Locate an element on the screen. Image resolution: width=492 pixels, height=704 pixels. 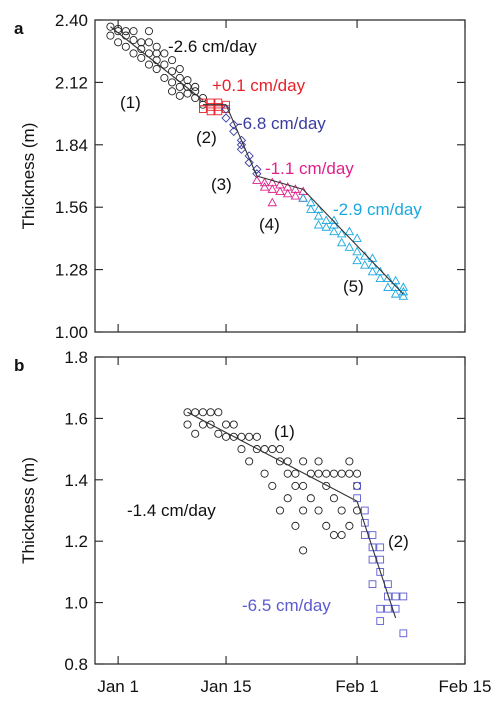
rate-annotation: -6.8 cm/day is located at coordinates (281, 123).